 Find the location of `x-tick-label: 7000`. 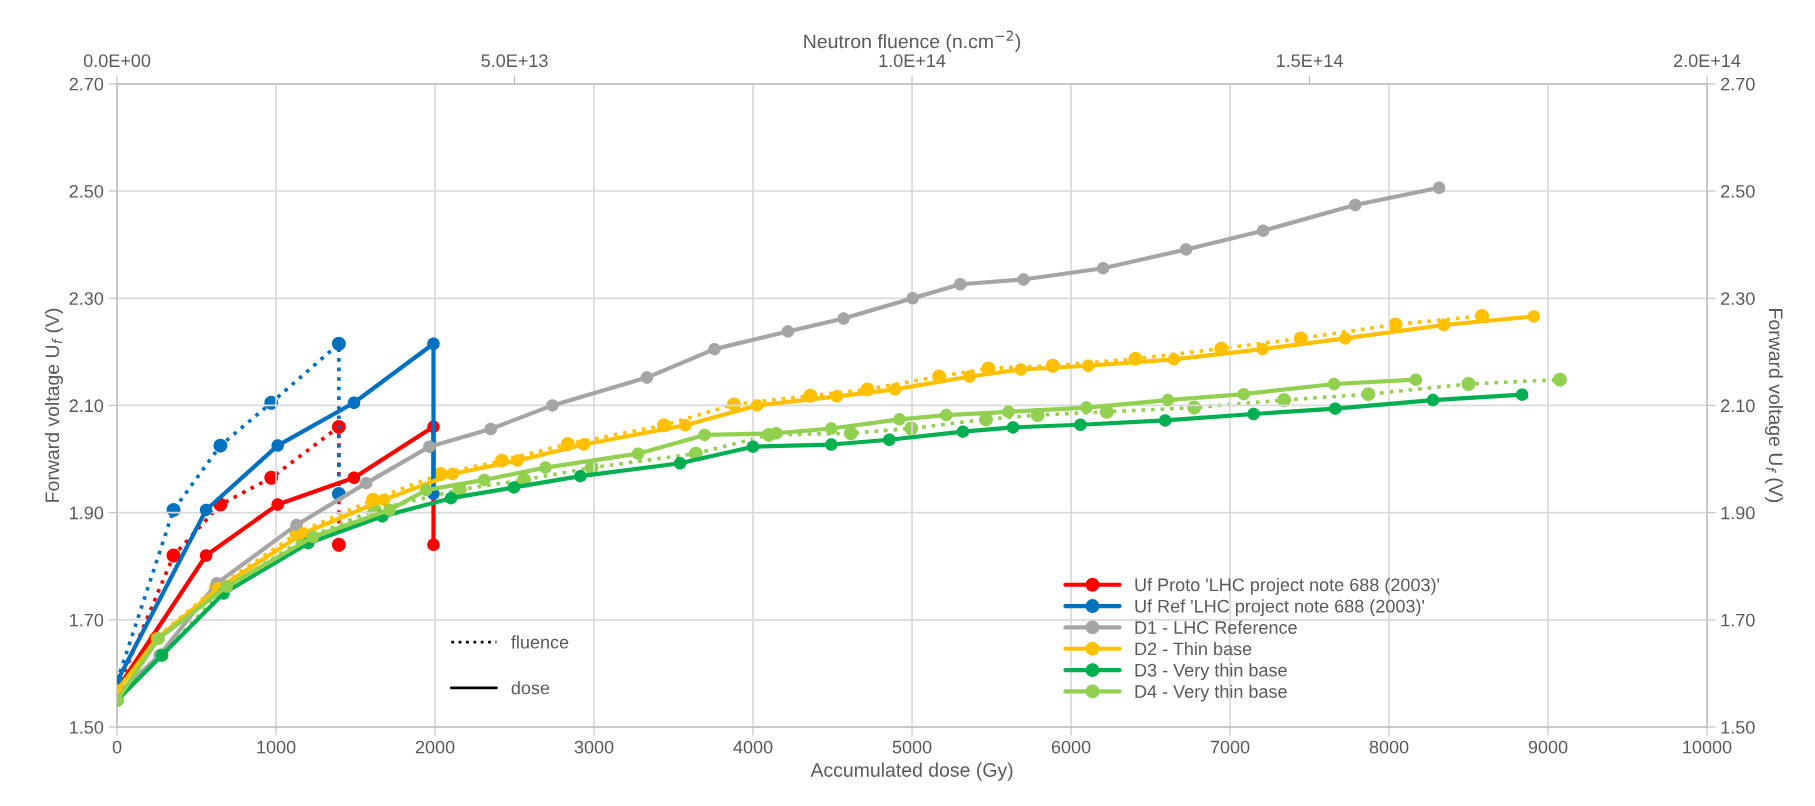

x-tick-label: 7000 is located at coordinates (1230, 747).